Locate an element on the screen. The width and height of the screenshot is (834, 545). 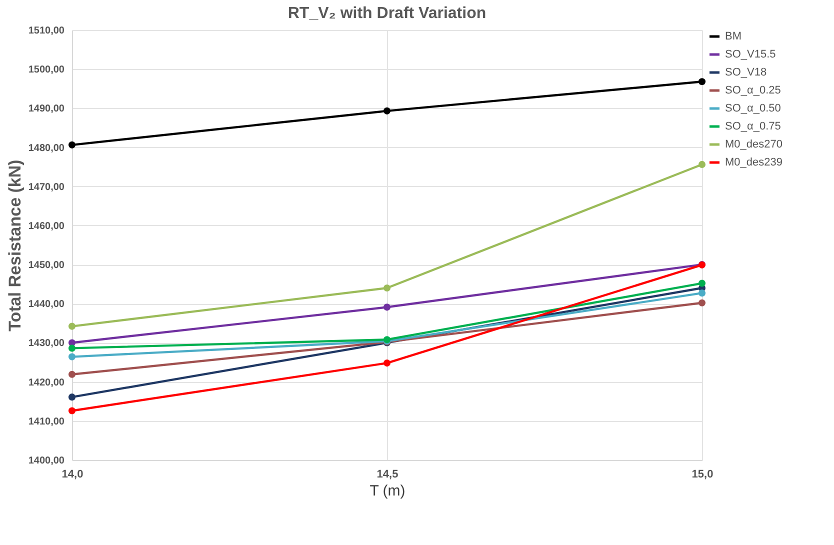
chart-title: RT_V₂ with Draft Variation is located at coordinates (387, 13).